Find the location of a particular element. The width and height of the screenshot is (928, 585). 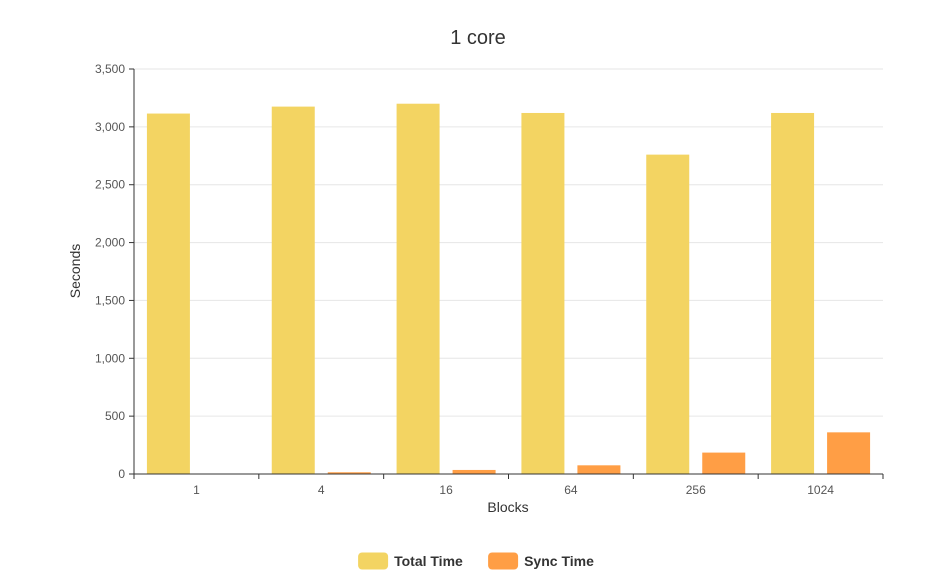

y-tick-label: 1,500 is located at coordinates (110, 300).